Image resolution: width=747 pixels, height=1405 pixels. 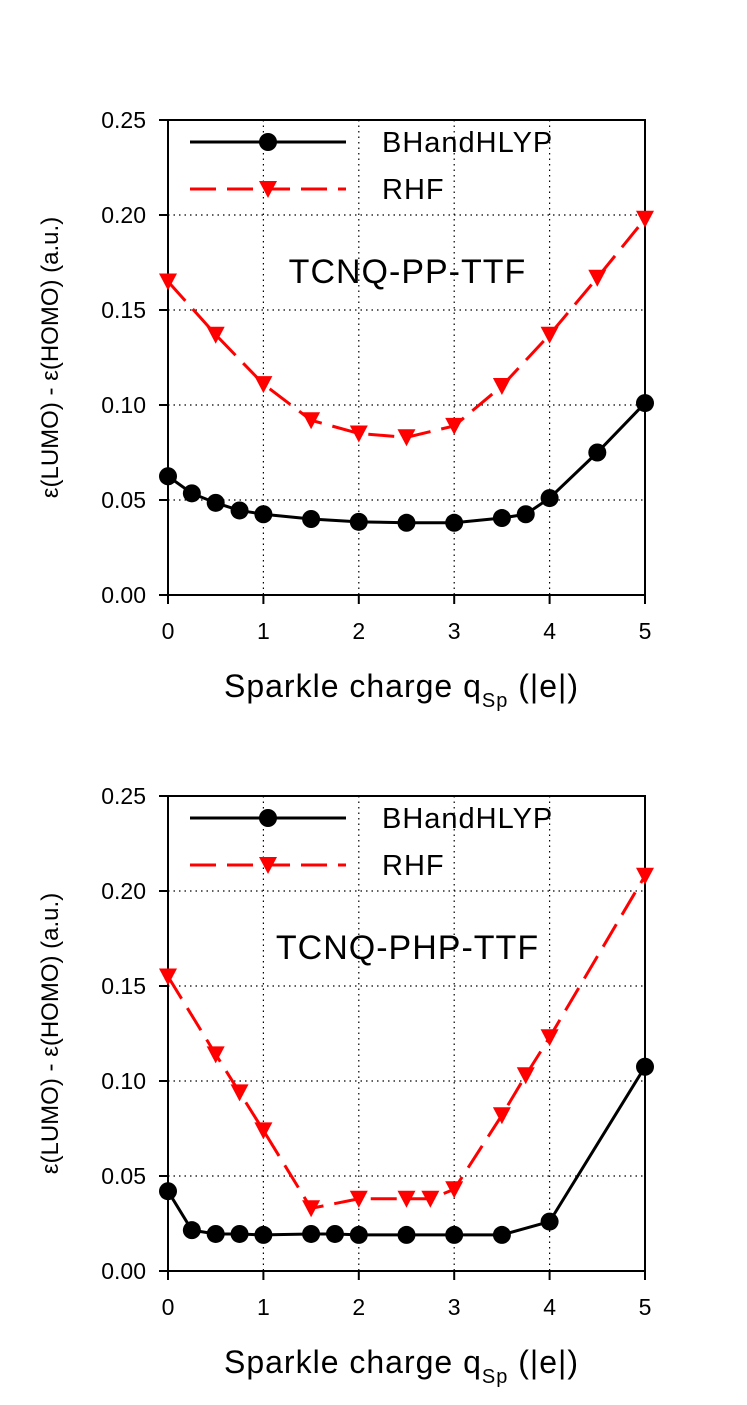 I want to click on chart-annotation: TCNQ-PHP-TTF, so click(x=407, y=948).